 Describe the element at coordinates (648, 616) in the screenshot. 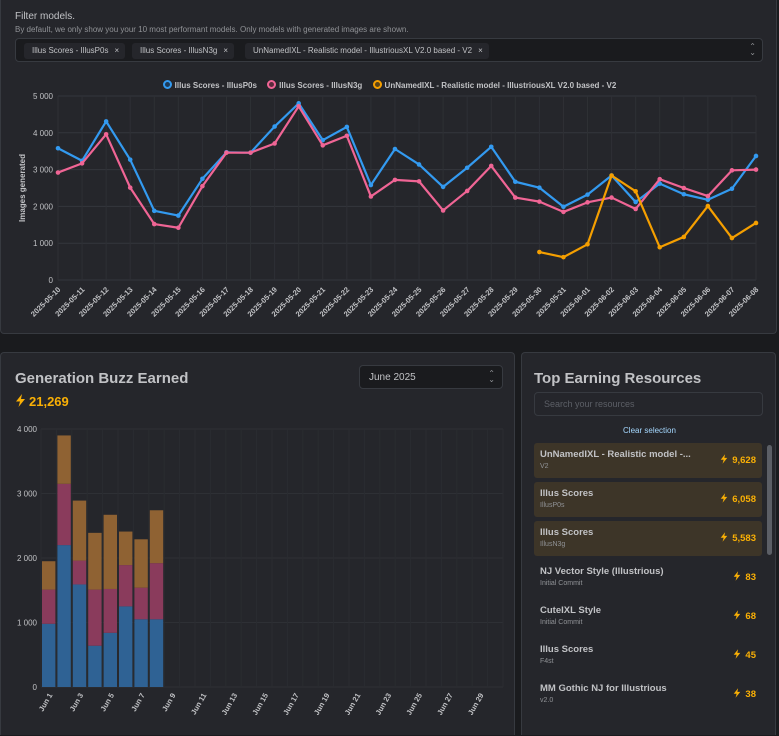

I see `resource-item: CuteIXL Style Initial Commit 68` at that location.